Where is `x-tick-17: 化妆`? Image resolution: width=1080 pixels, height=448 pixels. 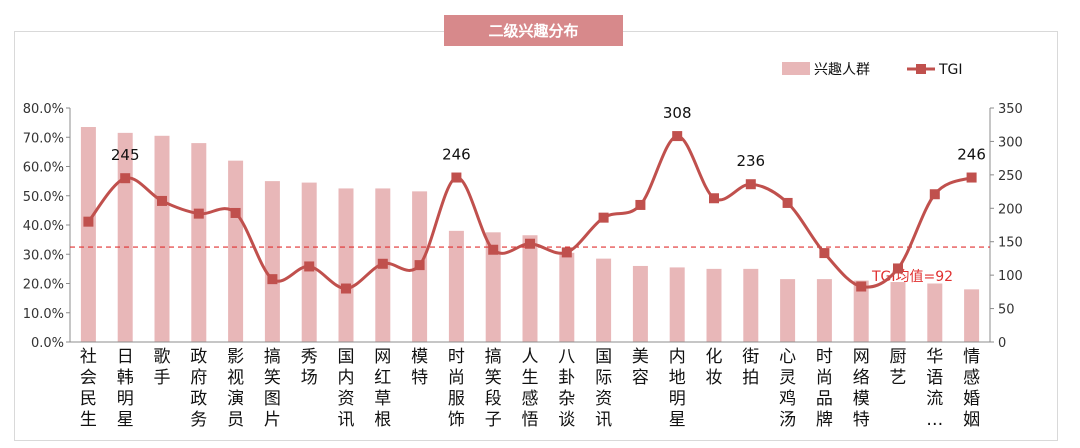
x-tick-17: 化妆 is located at coordinates (714, 367).